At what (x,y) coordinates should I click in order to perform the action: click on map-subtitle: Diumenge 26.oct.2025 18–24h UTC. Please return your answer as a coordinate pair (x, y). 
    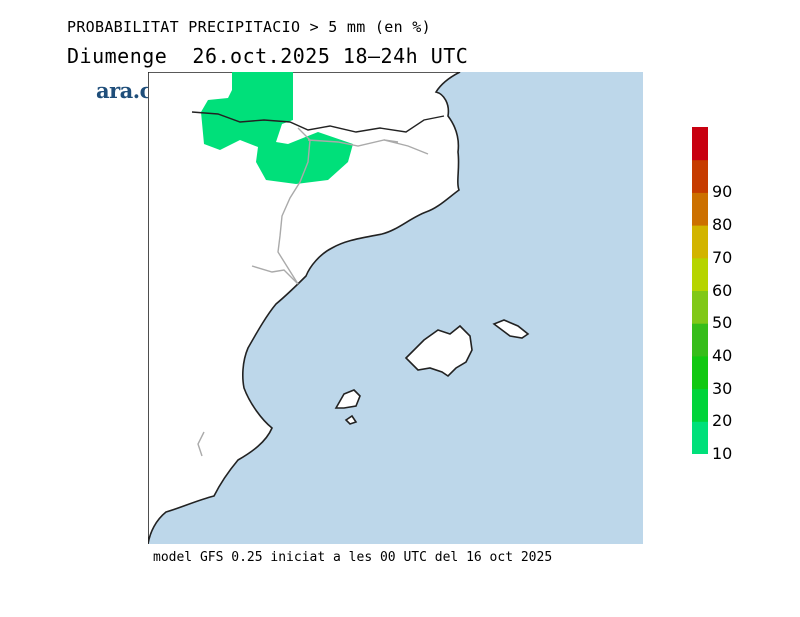
    Looking at the image, I should click on (268, 56).